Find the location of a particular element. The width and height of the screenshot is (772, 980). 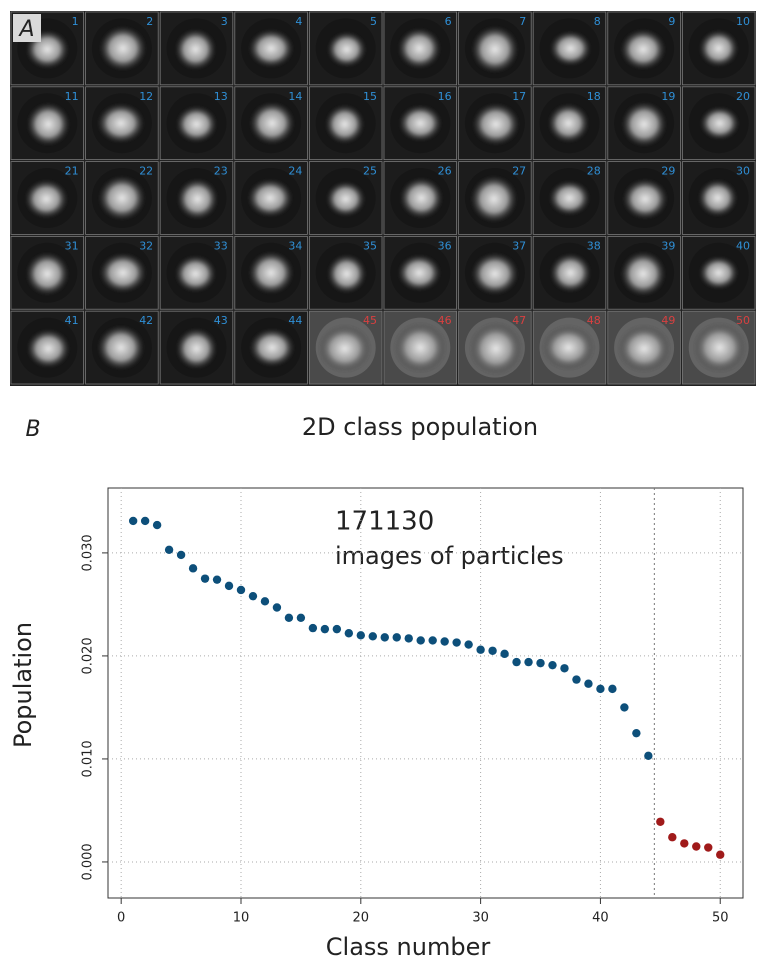

x-tick-label: 20 is located at coordinates (361, 918).